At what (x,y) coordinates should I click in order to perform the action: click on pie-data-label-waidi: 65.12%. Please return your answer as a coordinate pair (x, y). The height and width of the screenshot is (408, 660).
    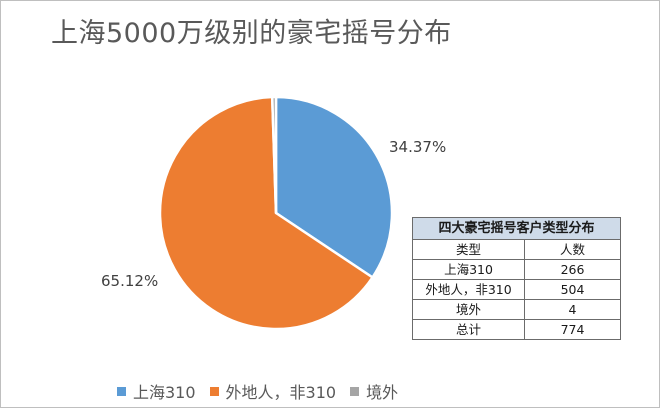
    Looking at the image, I should click on (129, 281).